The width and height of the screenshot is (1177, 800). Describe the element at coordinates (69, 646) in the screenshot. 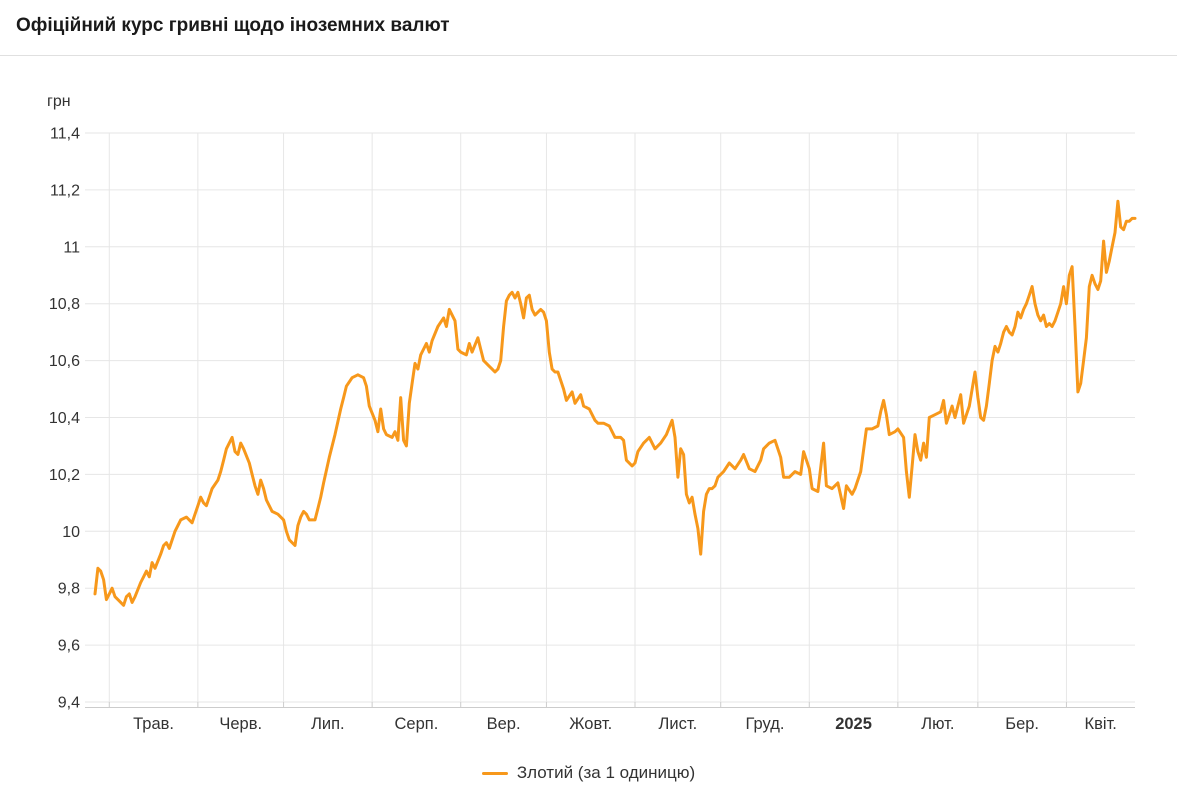

I see `y-axis-tick-label: 9,6` at that location.